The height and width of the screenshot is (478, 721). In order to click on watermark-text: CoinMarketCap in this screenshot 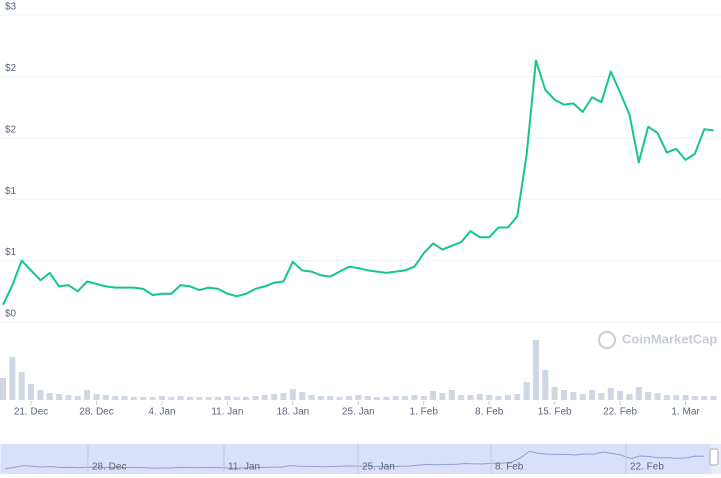, I will do `click(669, 338)`.